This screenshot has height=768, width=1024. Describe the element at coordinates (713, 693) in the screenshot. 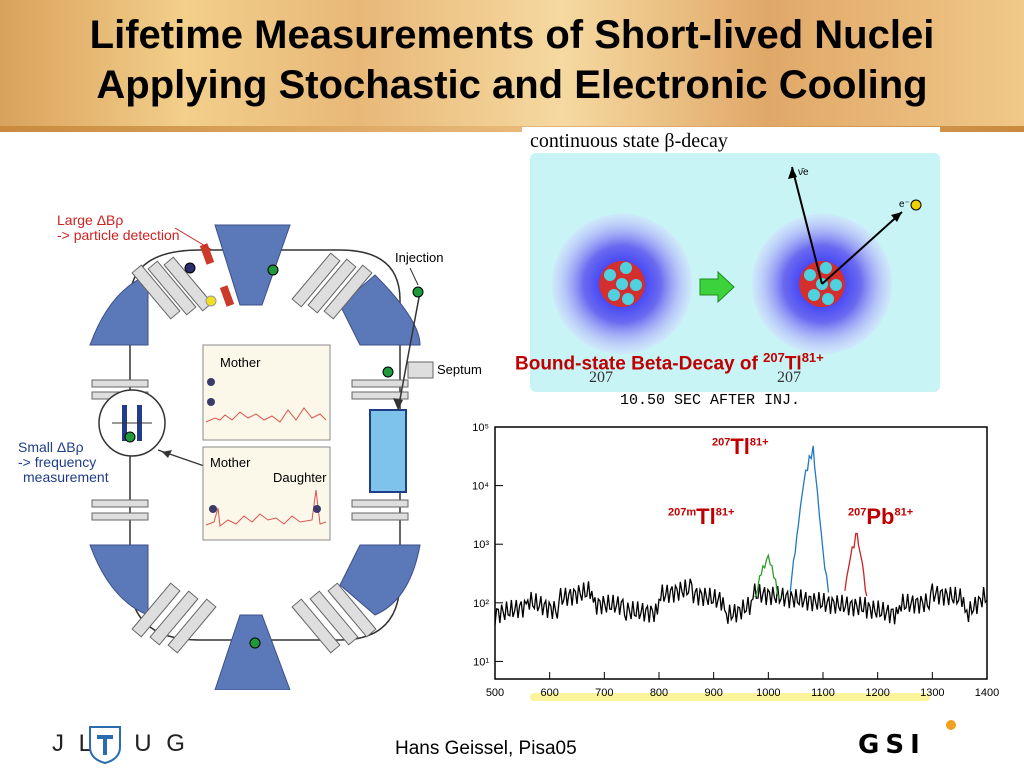

I see `x-tick-label: 900` at that location.